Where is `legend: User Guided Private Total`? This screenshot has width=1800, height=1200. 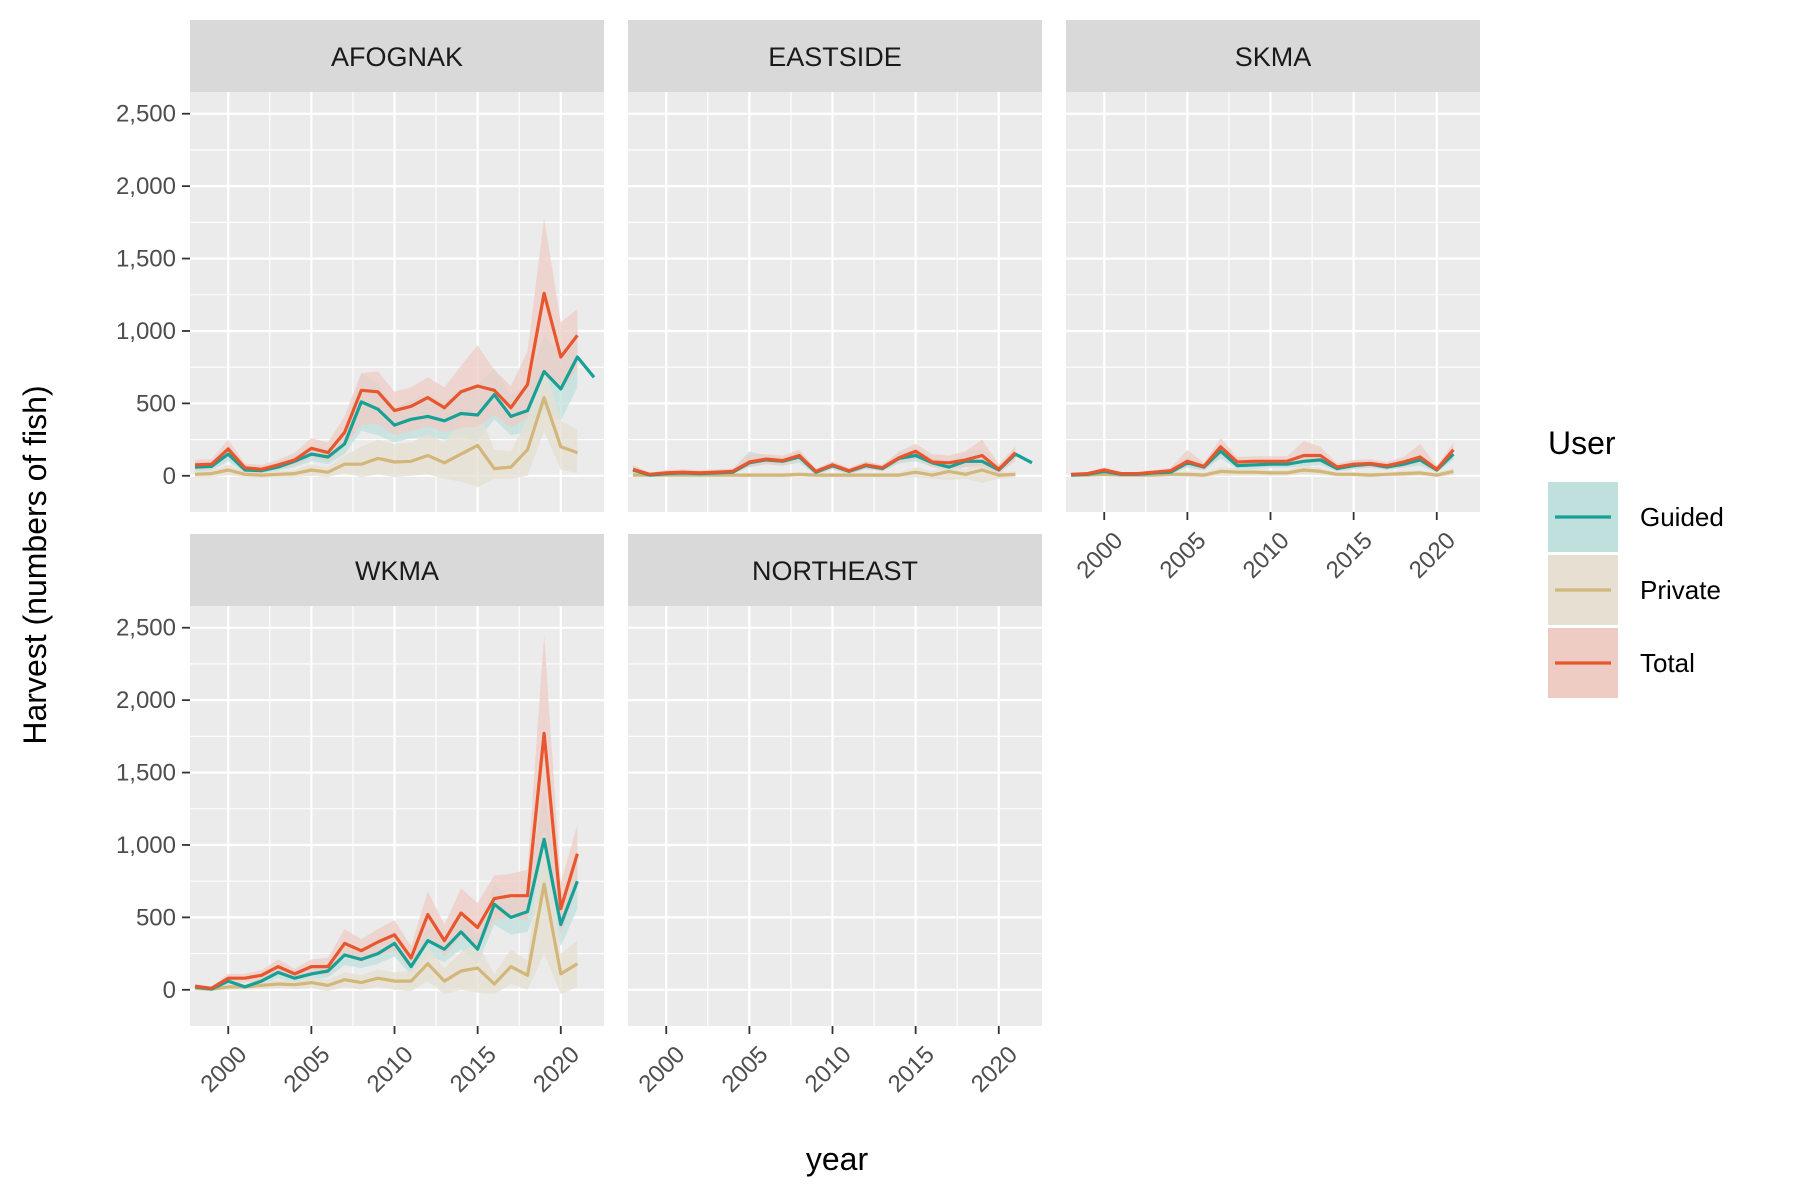
legend: User Guided Private Total is located at coordinates (1636, 561).